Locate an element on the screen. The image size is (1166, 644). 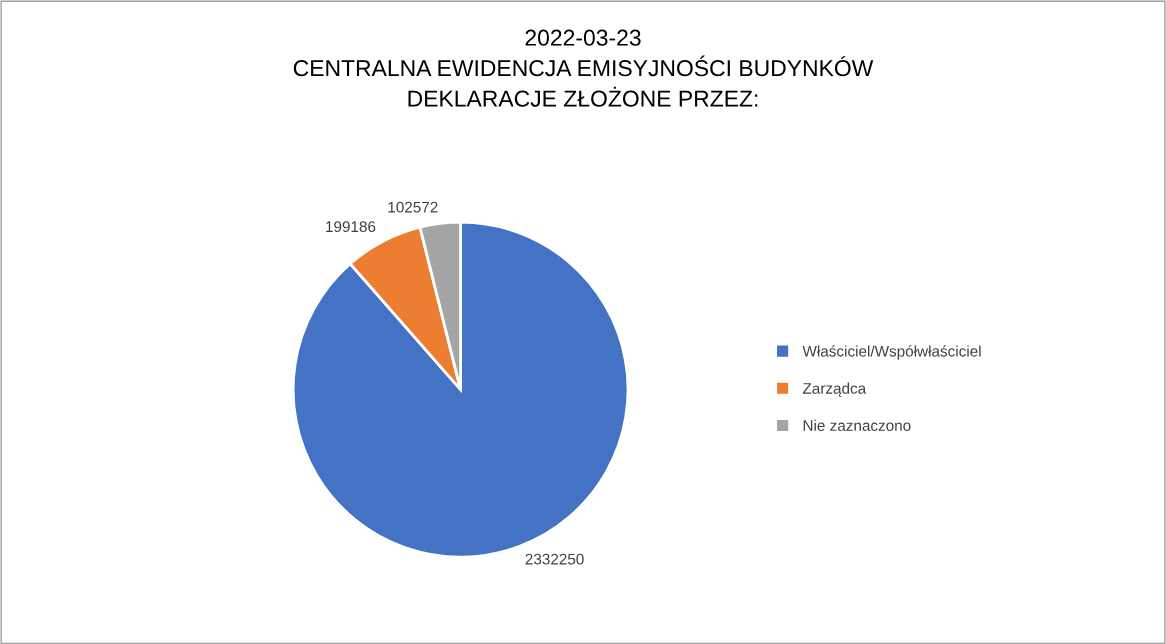
data-label: 2332250 is located at coordinates (554, 559).